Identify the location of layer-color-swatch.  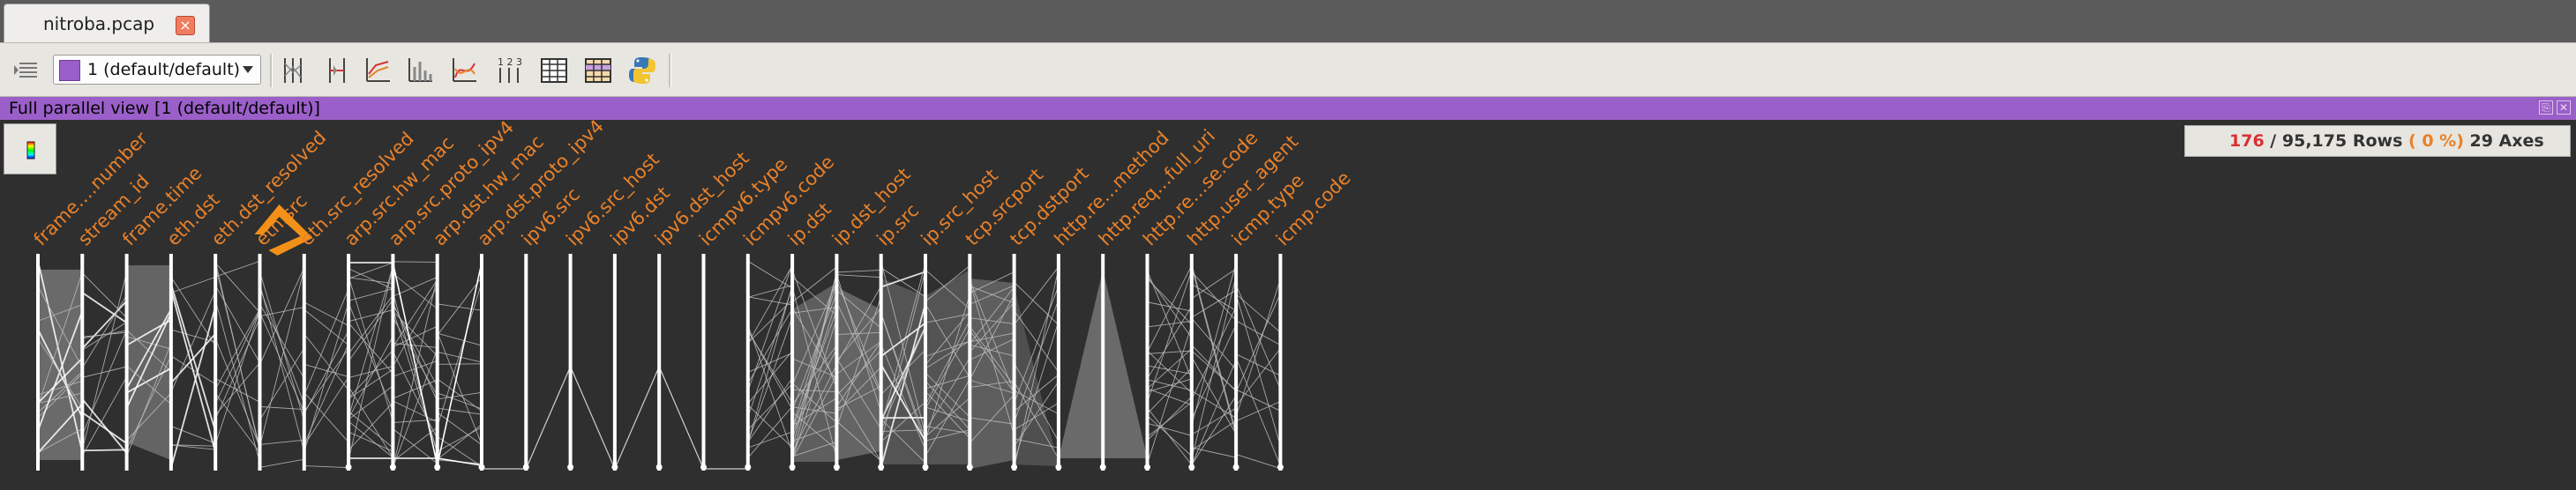
(70, 70).